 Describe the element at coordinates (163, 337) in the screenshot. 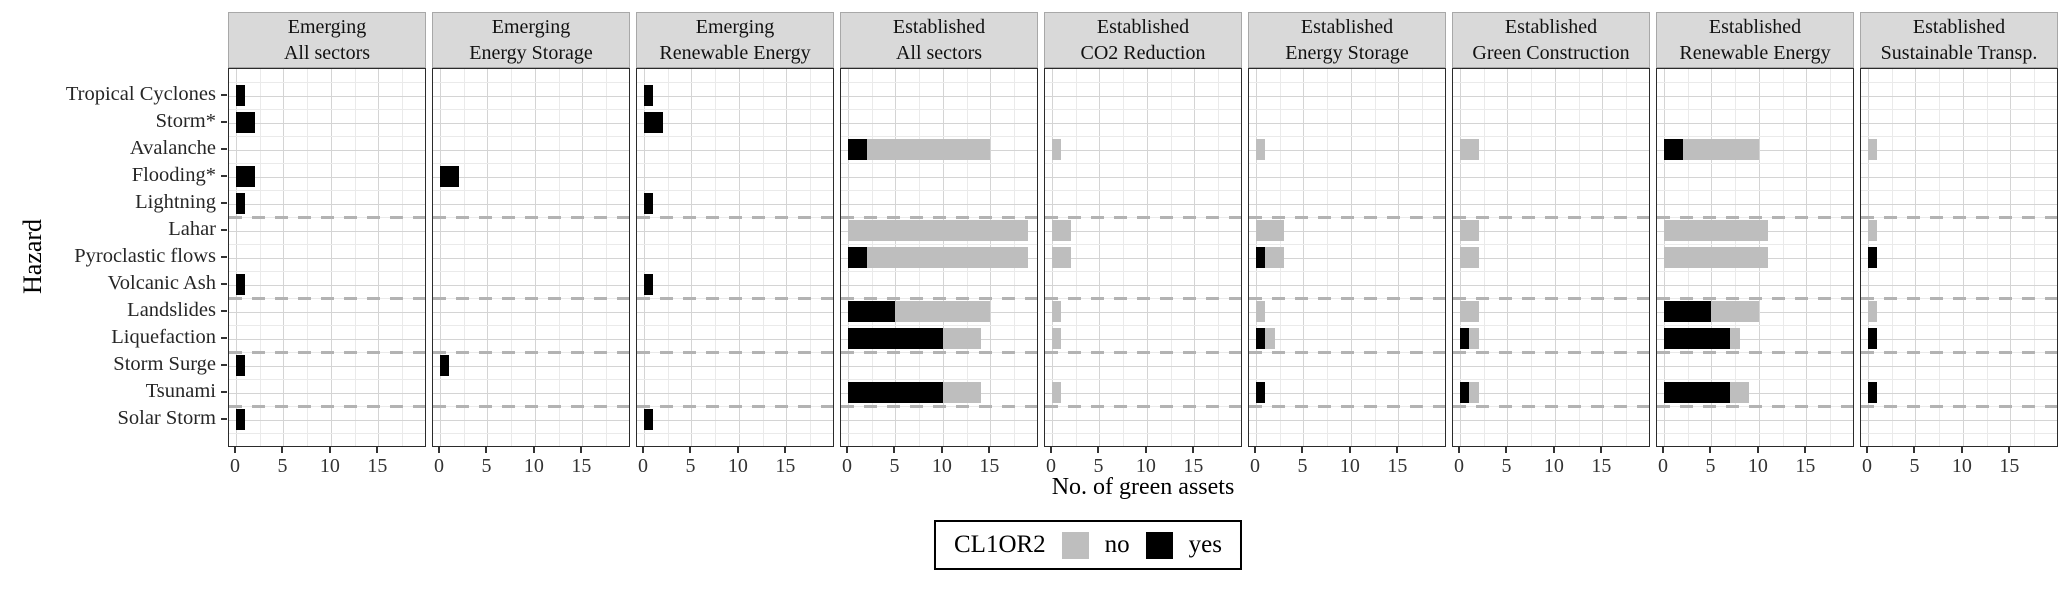

I see `y-axis-label: Liquefaction` at that location.